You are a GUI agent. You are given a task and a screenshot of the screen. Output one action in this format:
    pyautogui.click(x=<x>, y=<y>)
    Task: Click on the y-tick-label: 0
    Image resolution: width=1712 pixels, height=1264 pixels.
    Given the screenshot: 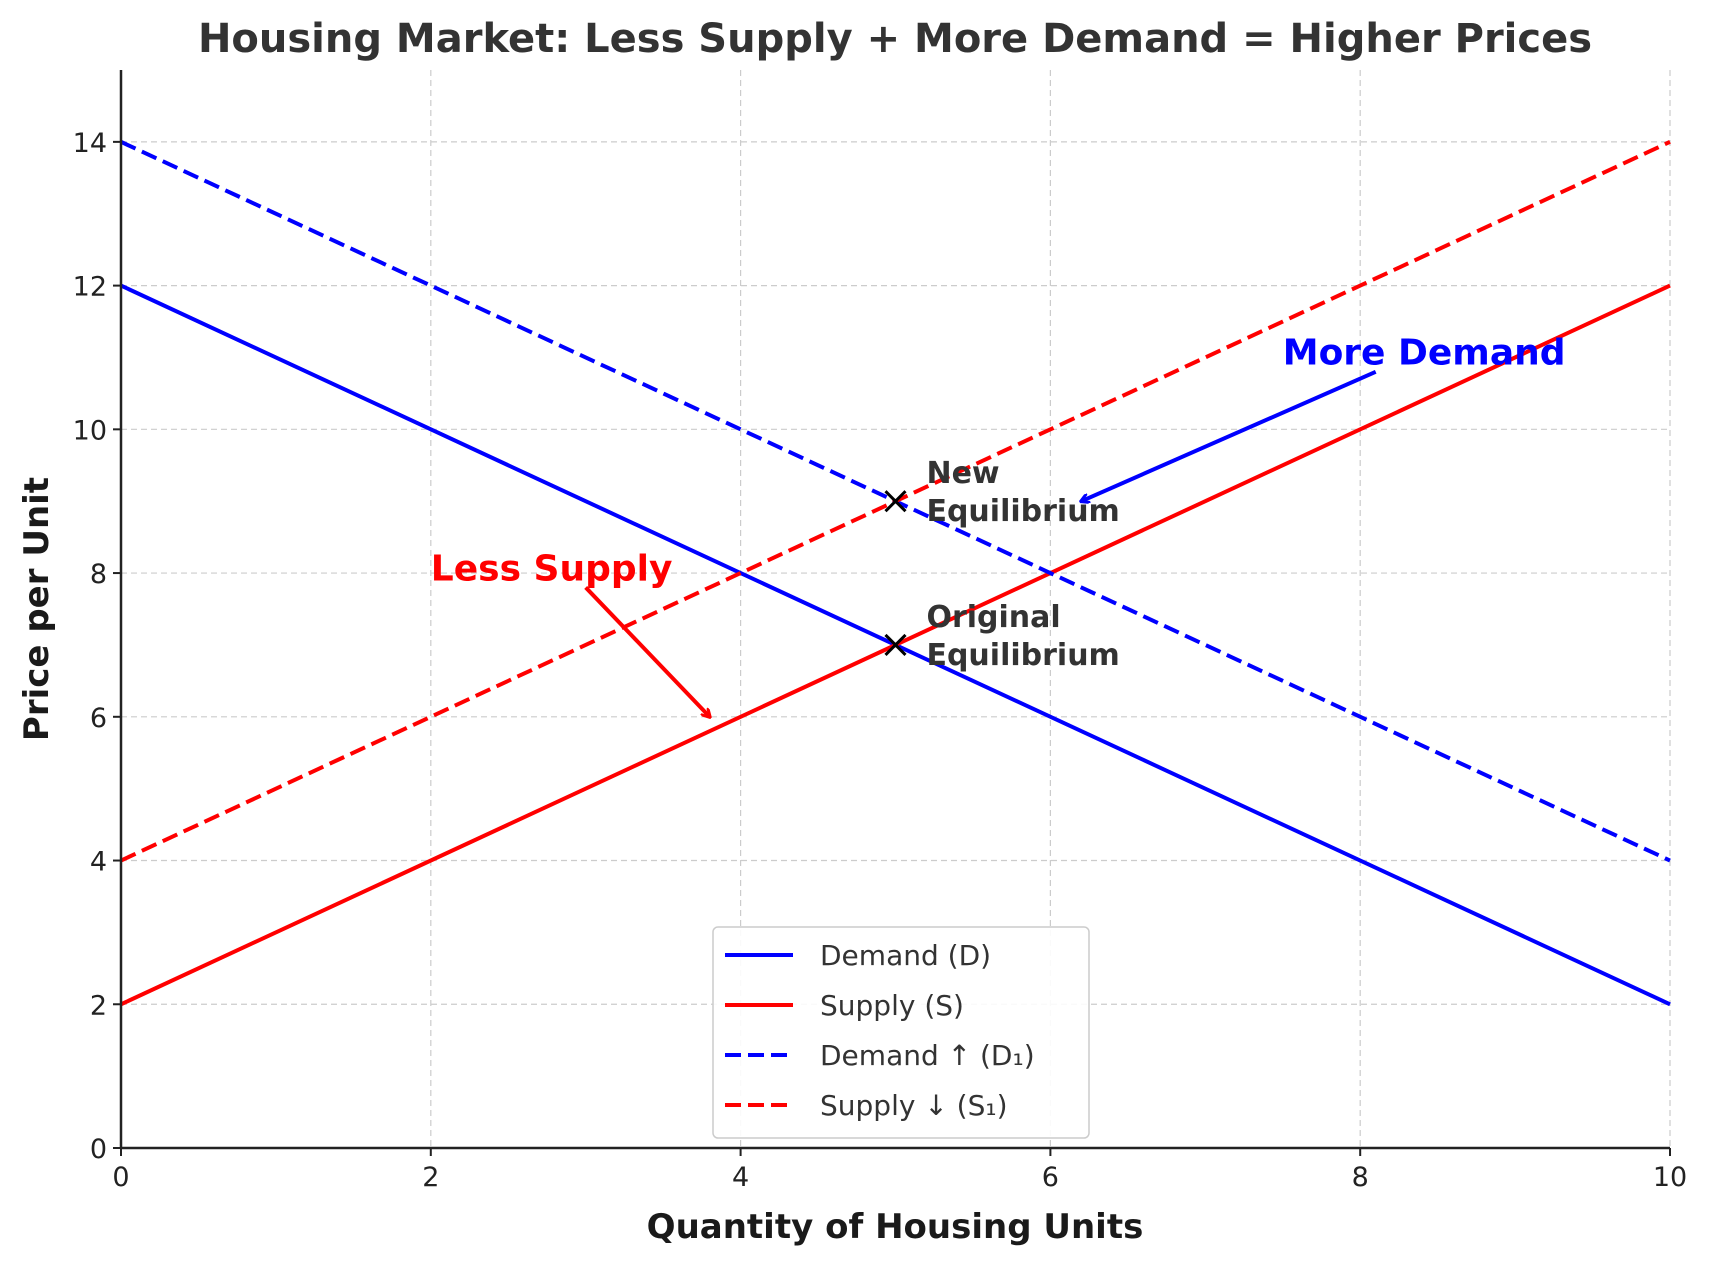 What is the action you would take?
    pyautogui.click(x=98, y=1149)
    